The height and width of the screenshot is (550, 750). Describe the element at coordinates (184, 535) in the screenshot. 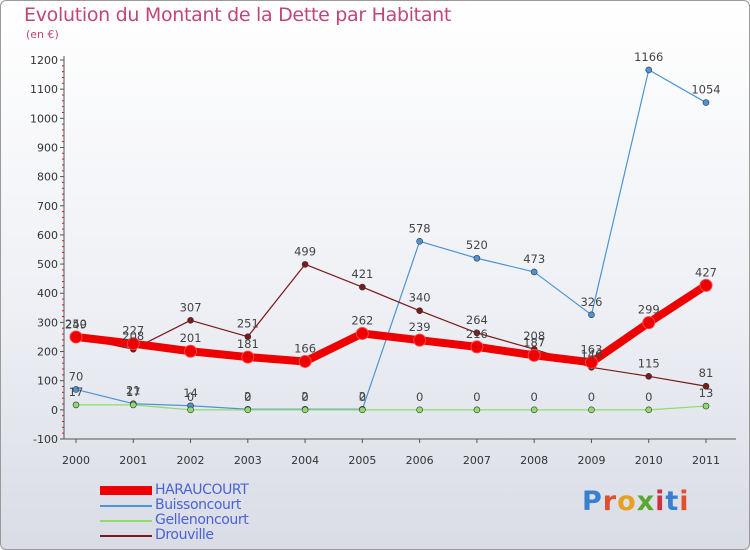

I see `legend-label: Drouville` at that location.